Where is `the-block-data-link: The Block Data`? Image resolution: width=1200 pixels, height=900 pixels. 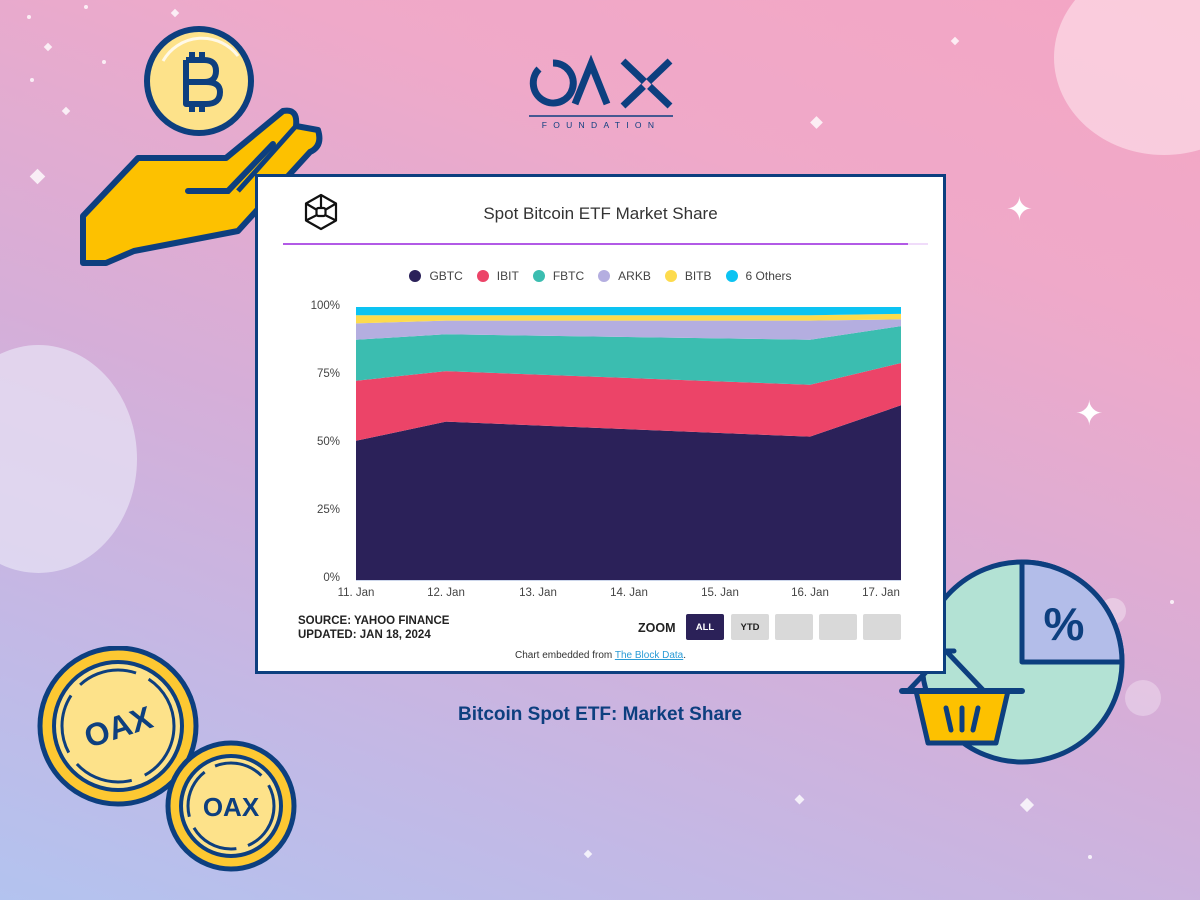 the-block-data-link: The Block Data is located at coordinates (649, 655).